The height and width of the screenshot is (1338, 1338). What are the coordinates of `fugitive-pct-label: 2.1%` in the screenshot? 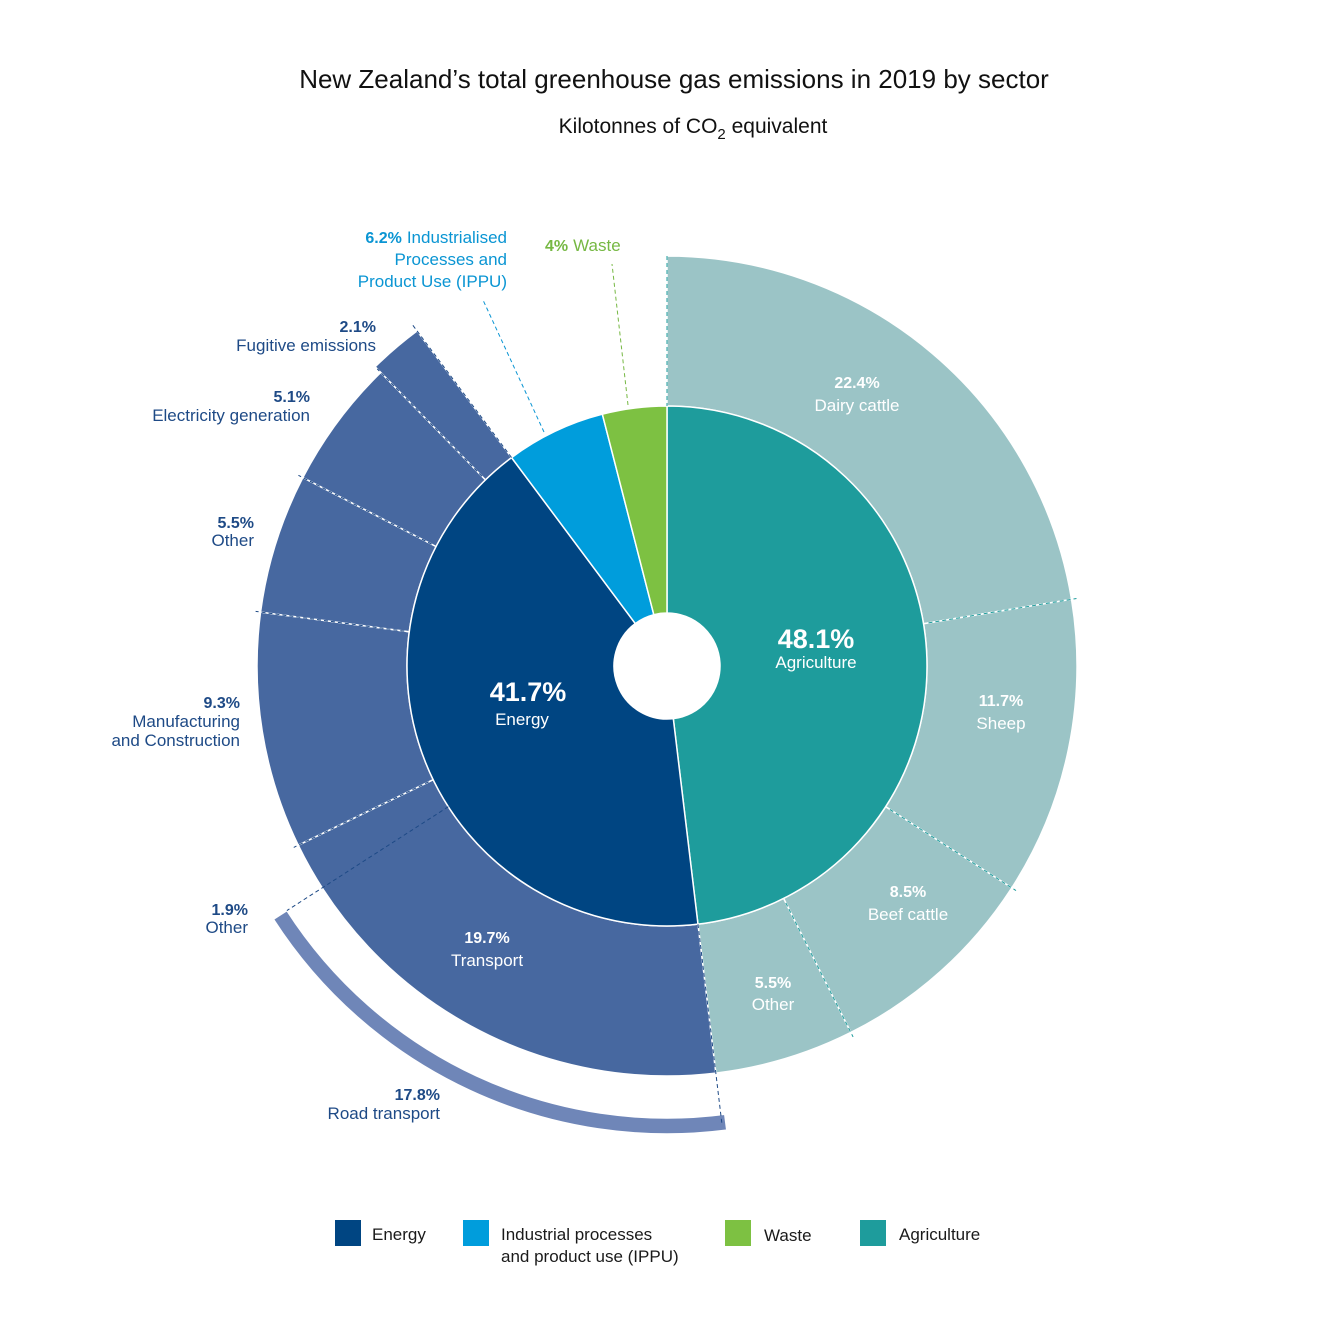 It's located at (358, 327).